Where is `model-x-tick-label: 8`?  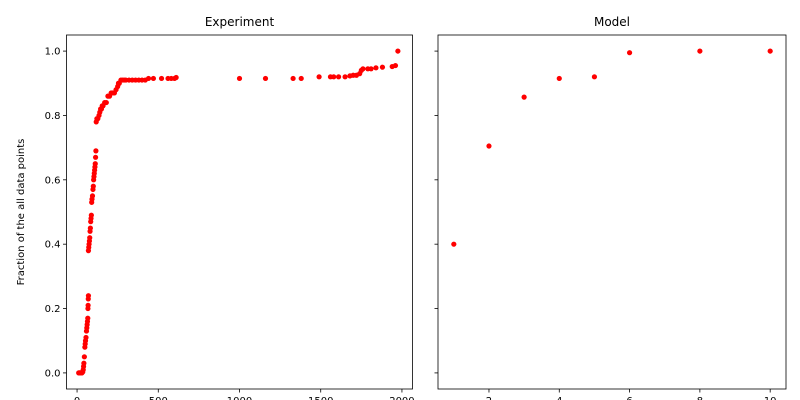 model-x-tick-label: 8 is located at coordinates (700, 398).